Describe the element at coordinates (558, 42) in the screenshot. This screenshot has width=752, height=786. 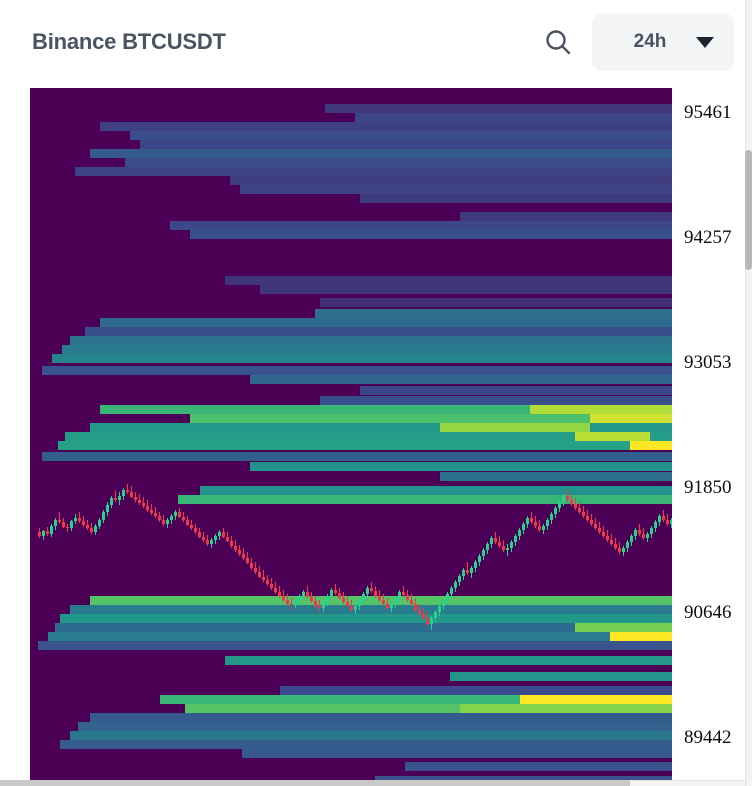
I see `search-button` at that location.